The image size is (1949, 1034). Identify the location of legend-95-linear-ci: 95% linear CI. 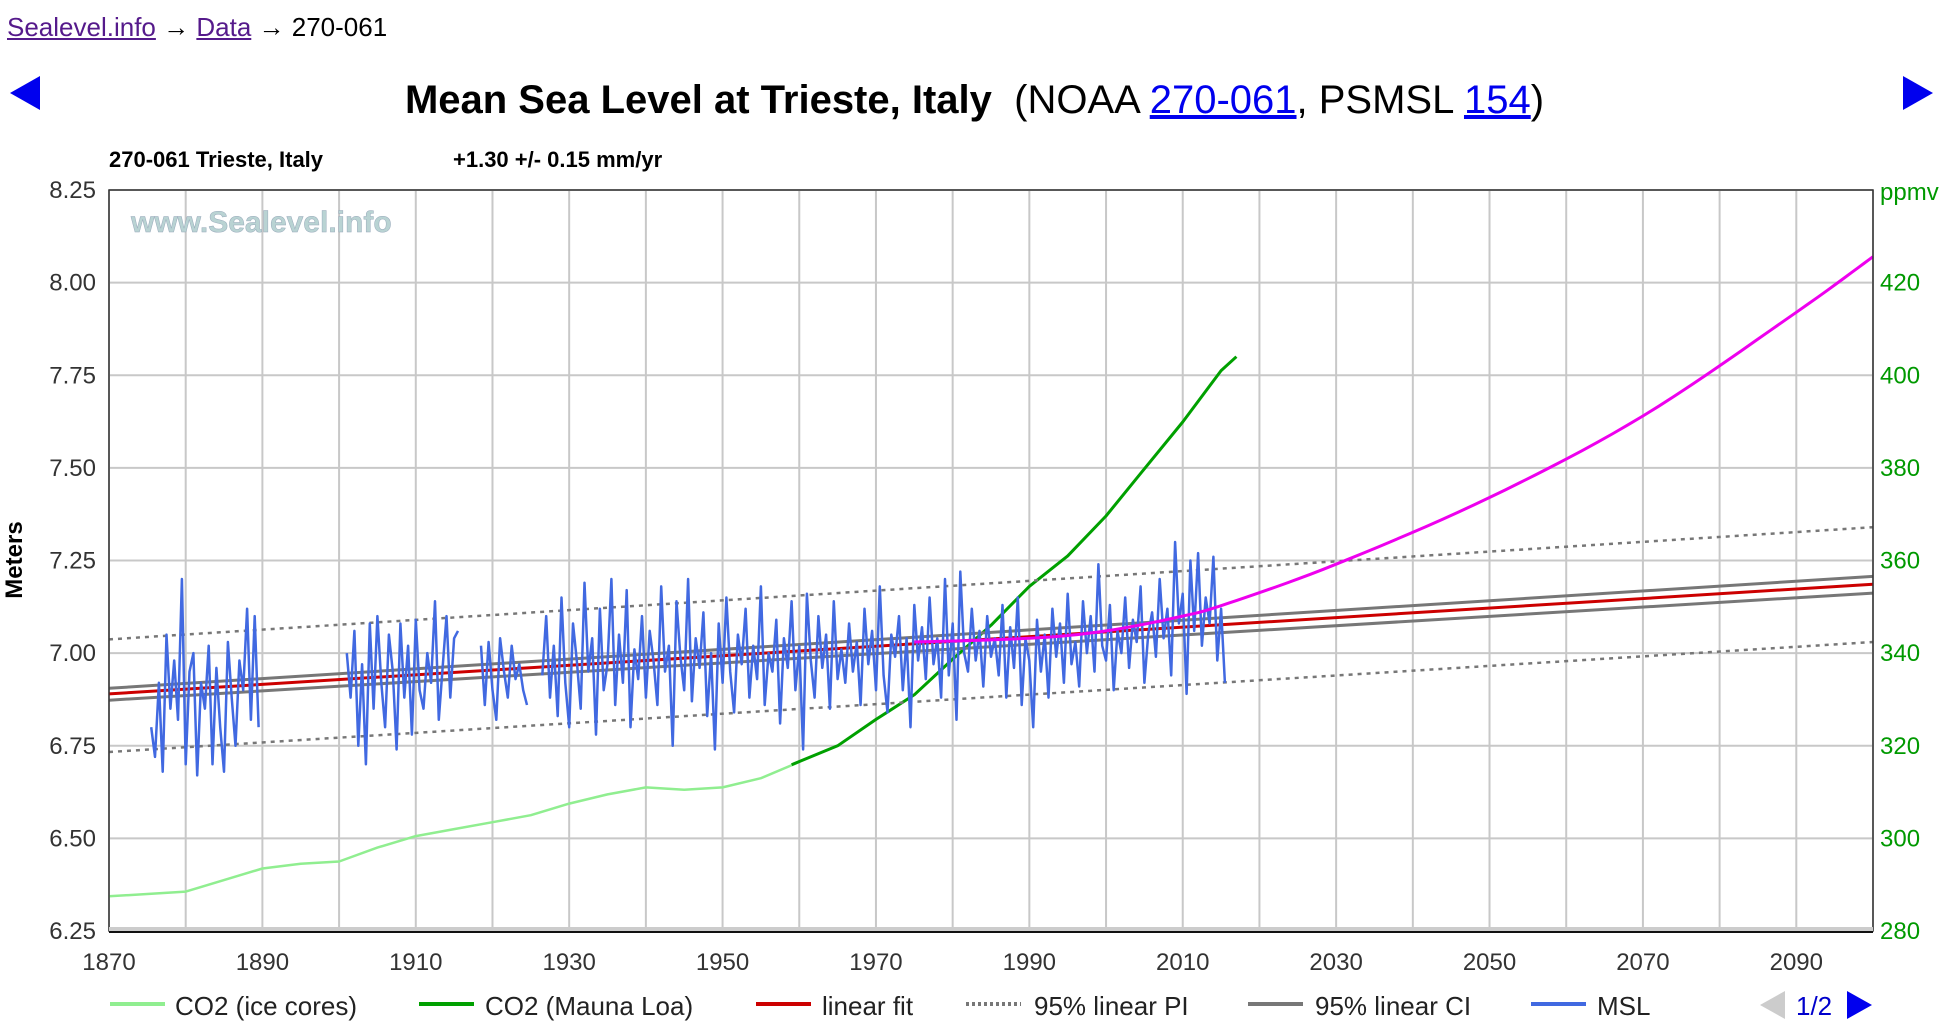
(1359, 1006).